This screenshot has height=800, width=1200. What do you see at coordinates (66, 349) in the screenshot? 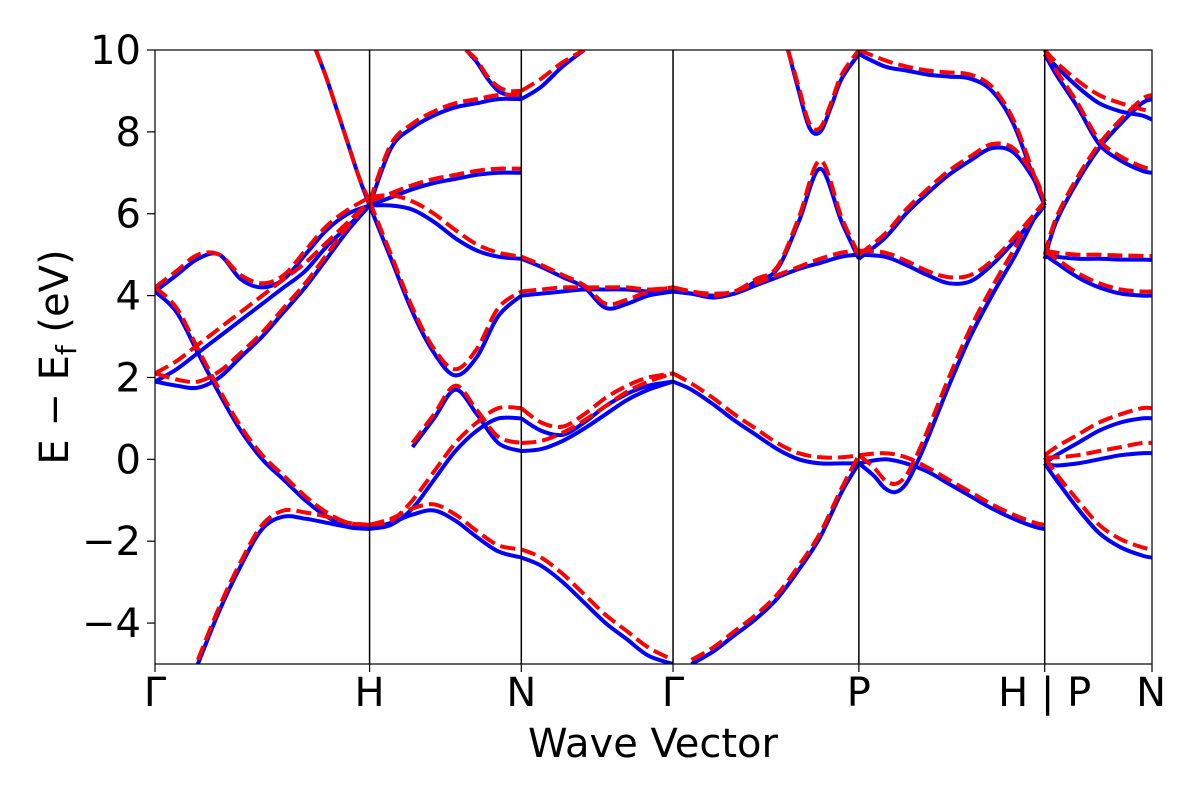
I see `y-axis-label-subscript: f` at bounding box center [66, 349].